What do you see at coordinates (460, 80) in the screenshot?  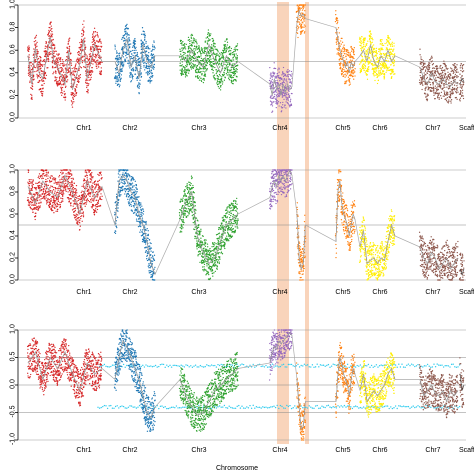 I see `snp-point-scaffold00` at bounding box center [460, 80].